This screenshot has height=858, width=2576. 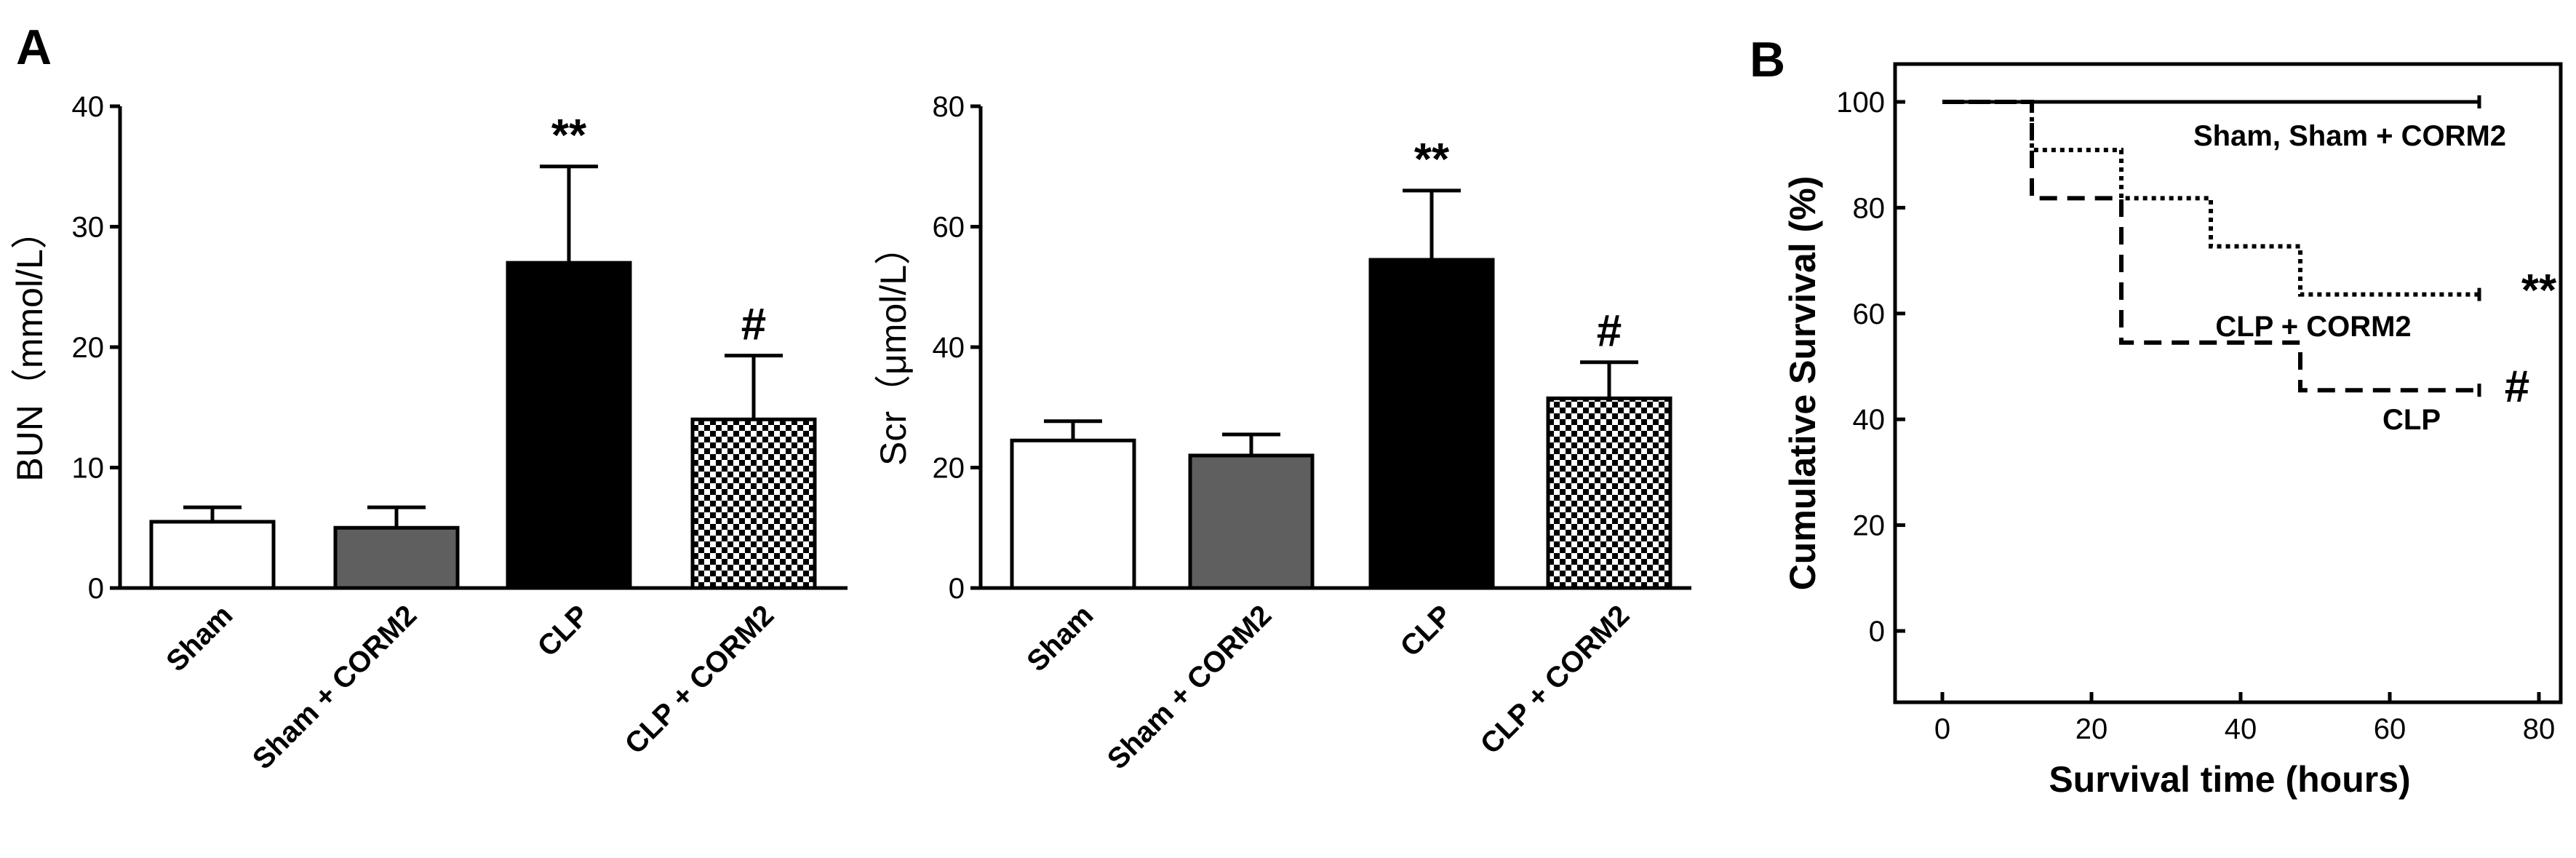 I want to click on y-tick-label: 10, so click(x=88, y=469).